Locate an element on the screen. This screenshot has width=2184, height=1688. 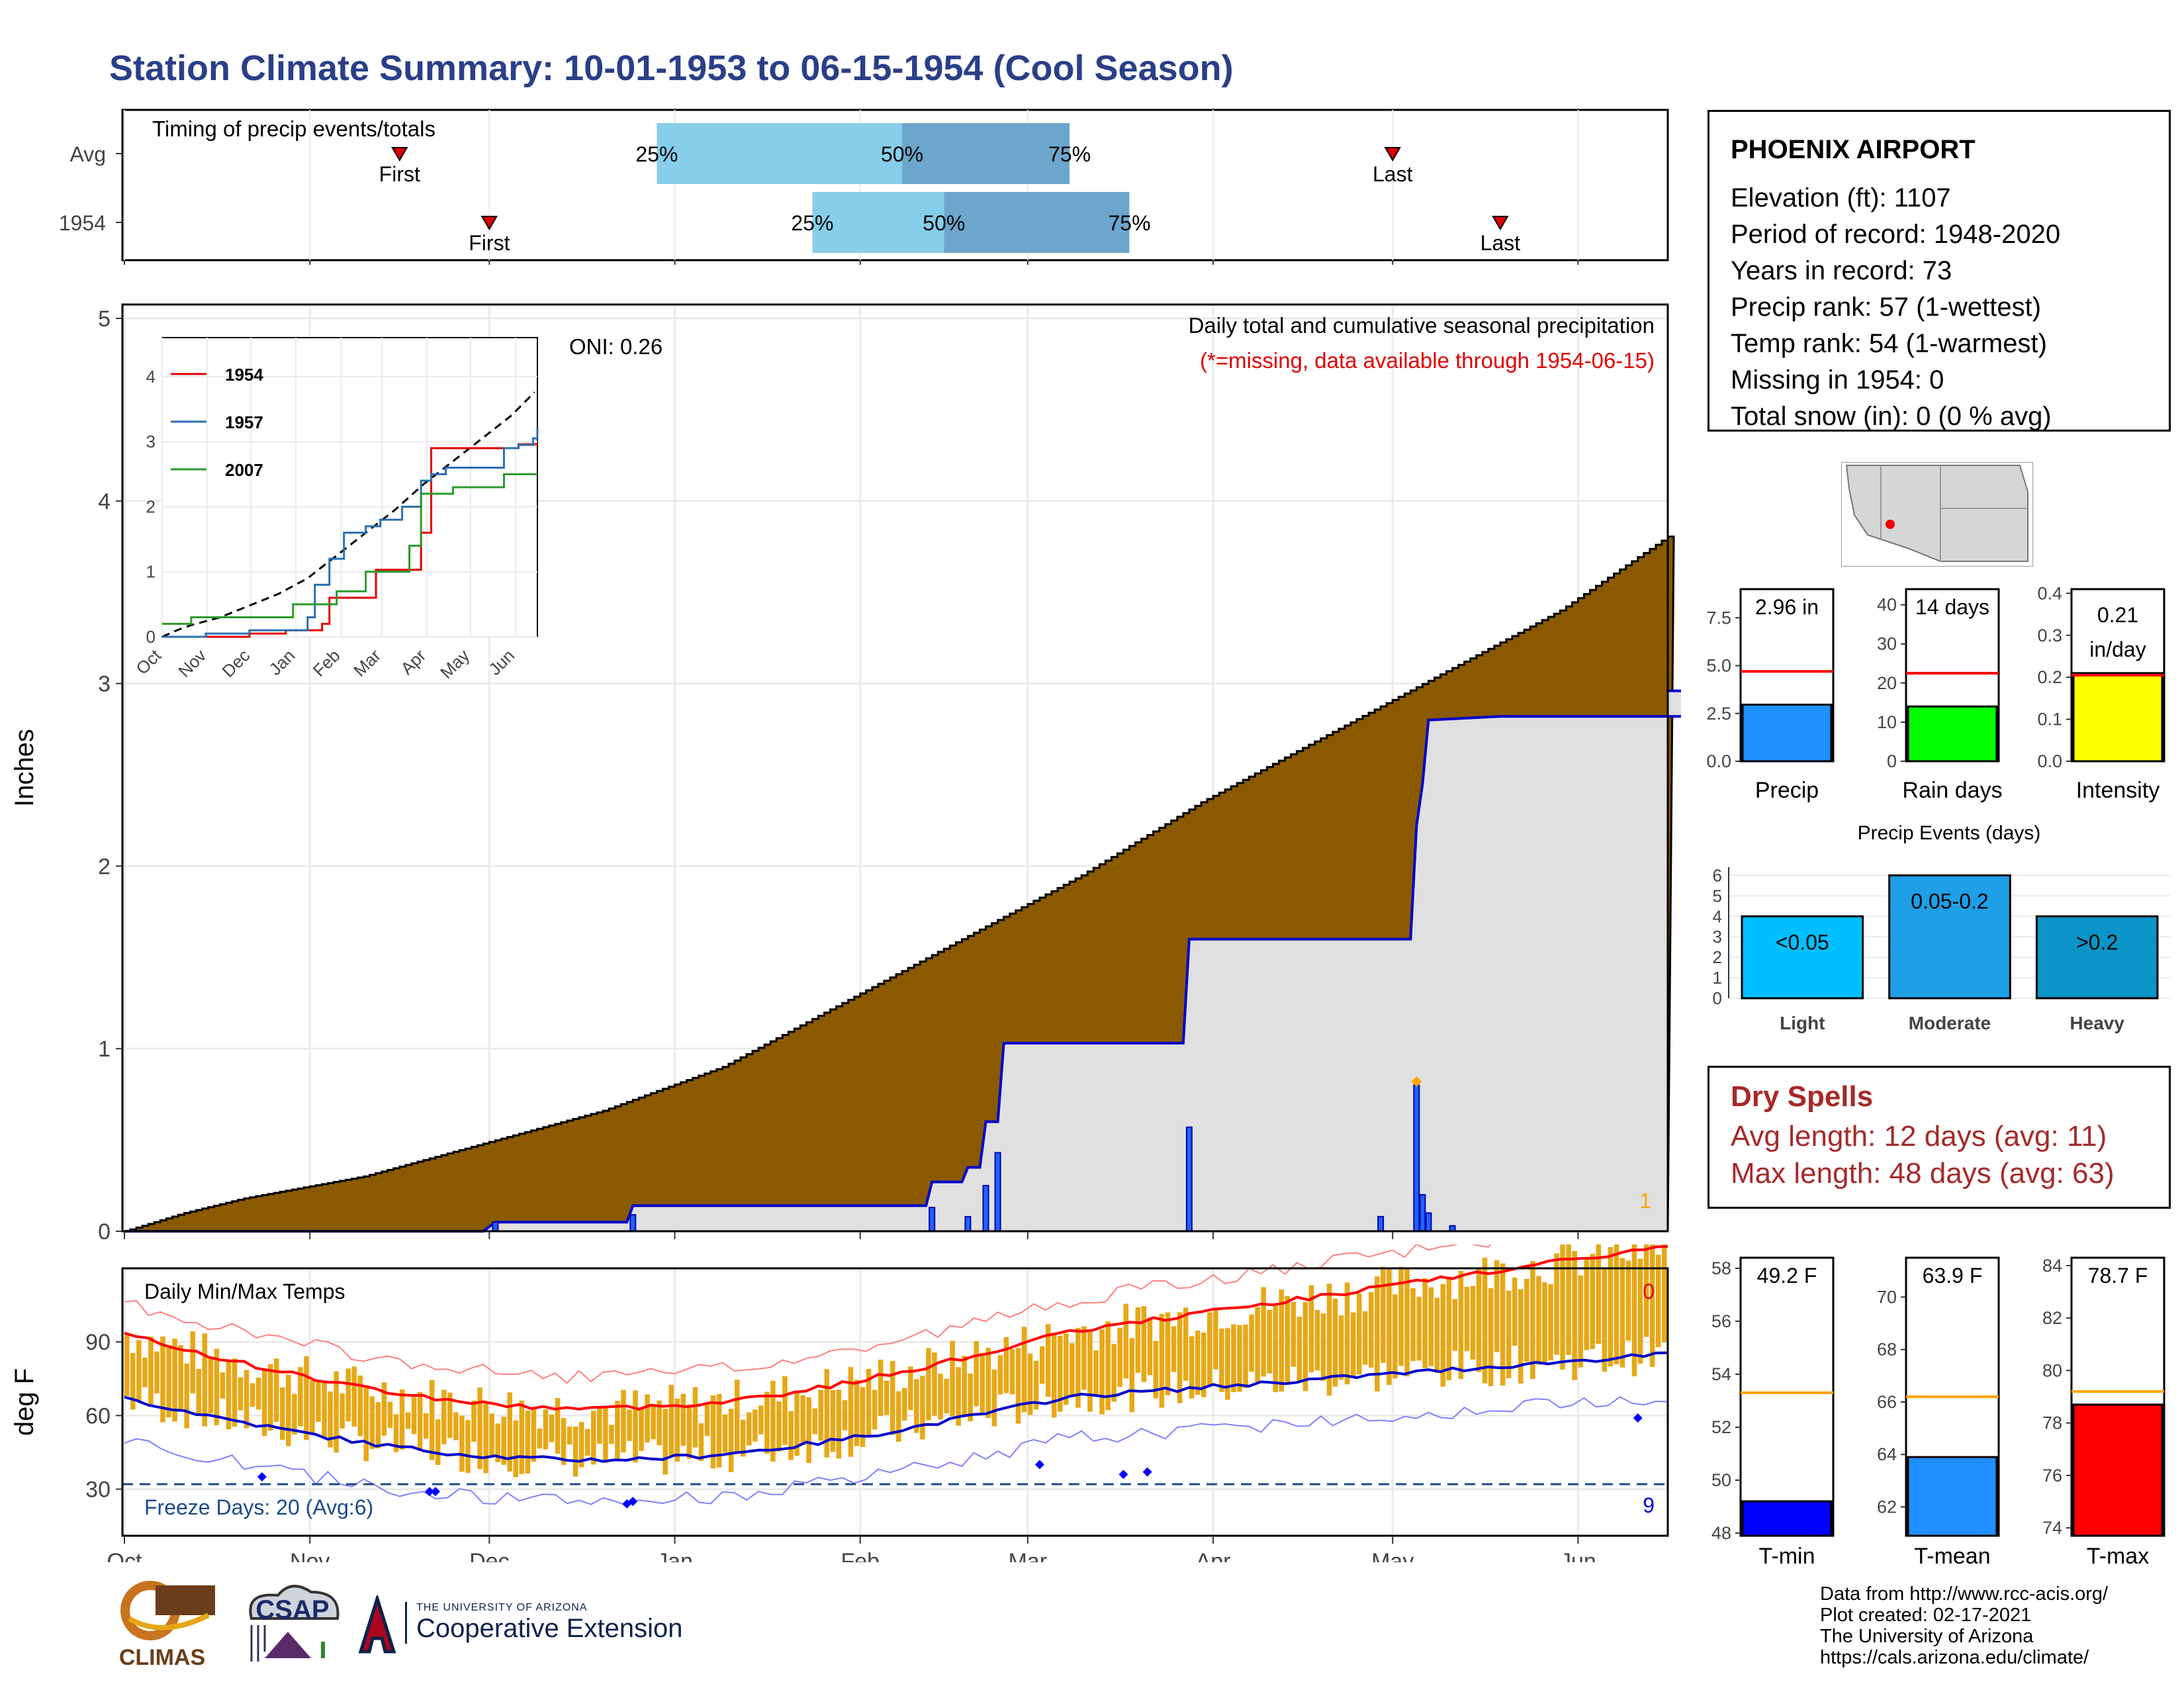
event-bar-label: 0.05-0.2 is located at coordinates (1949, 901).